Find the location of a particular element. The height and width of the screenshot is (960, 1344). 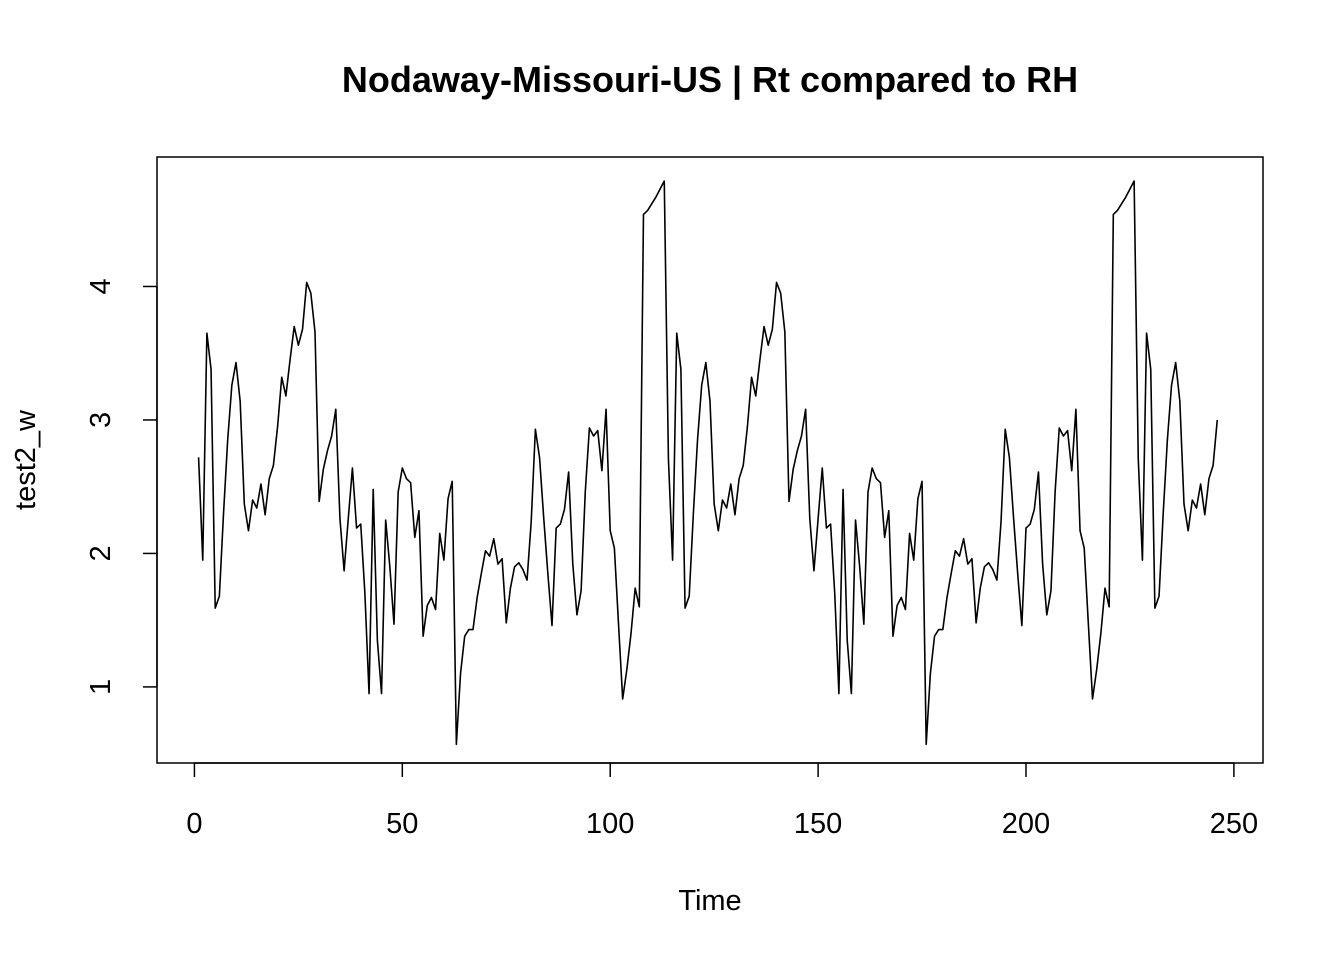

y-tick-label: 2 is located at coordinates (101, 553).